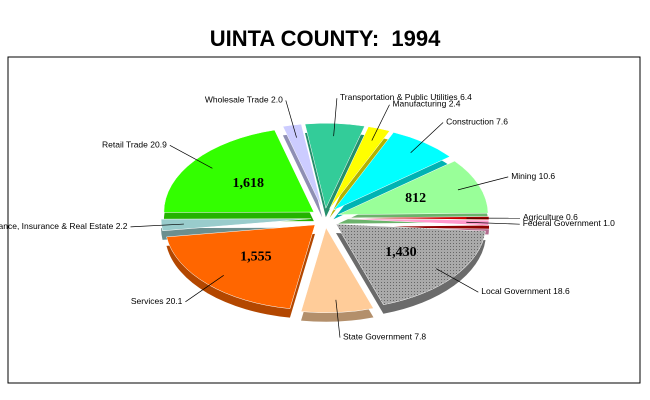 The width and height of the screenshot is (650, 400). Describe the element at coordinates (543, 217) in the screenshot. I see `slice-name: Agriculture` at that location.